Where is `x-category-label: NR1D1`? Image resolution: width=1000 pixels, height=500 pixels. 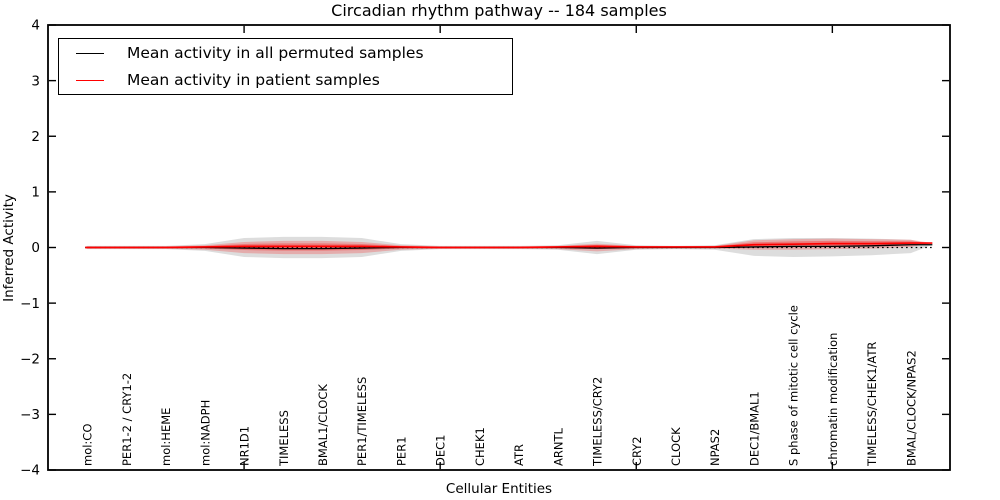 x-category-label: NR1D1 is located at coordinates (245, 446).